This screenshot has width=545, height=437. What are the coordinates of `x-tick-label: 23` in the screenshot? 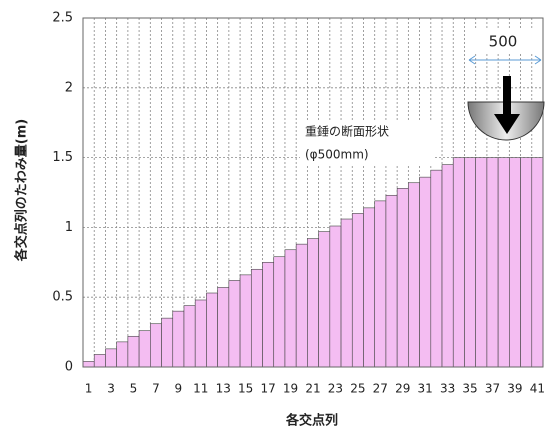 It's located at (335, 389).